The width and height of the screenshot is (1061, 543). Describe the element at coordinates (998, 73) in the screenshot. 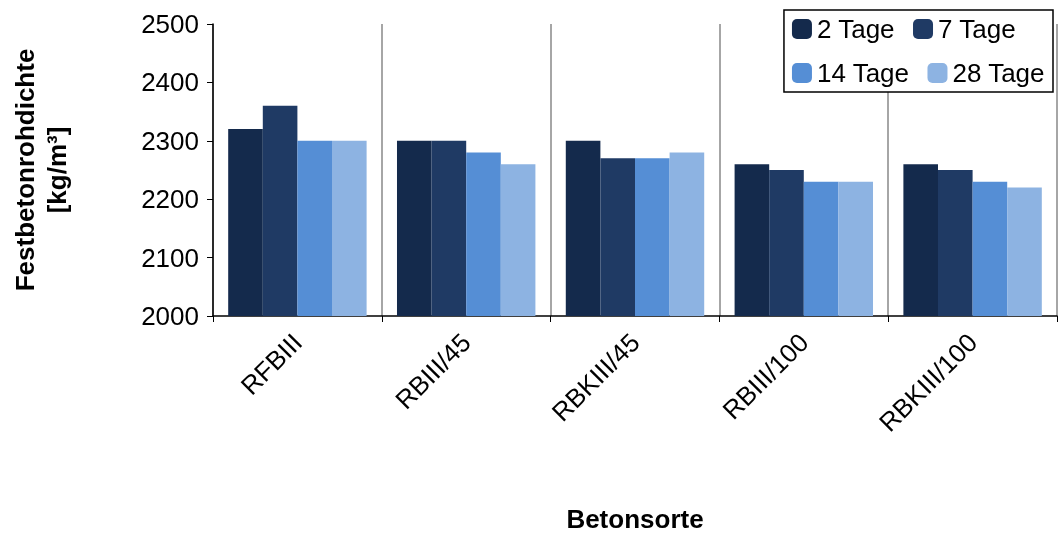

I see `legend-label: 28 Tage` at that location.